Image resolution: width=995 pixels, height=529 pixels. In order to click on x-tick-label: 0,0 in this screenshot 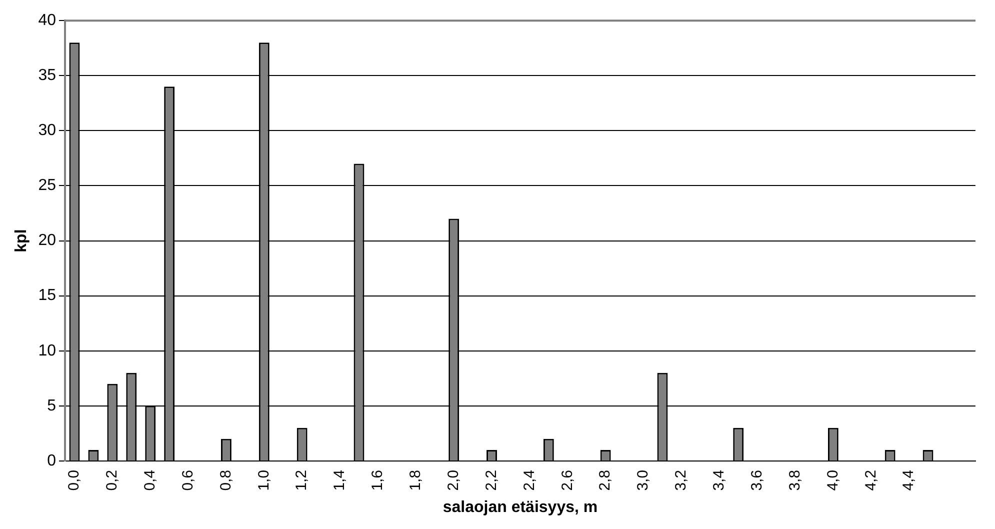, I will do `click(74, 480)`.